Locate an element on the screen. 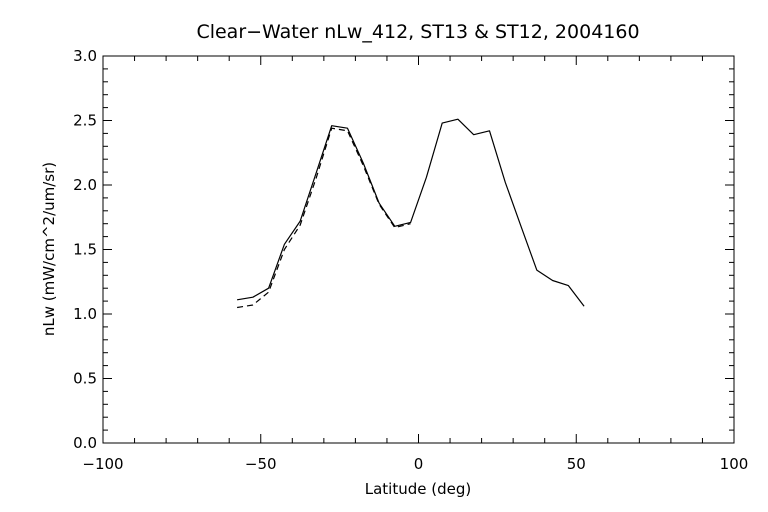  y-tick-label: 1.0 is located at coordinates (85, 314).